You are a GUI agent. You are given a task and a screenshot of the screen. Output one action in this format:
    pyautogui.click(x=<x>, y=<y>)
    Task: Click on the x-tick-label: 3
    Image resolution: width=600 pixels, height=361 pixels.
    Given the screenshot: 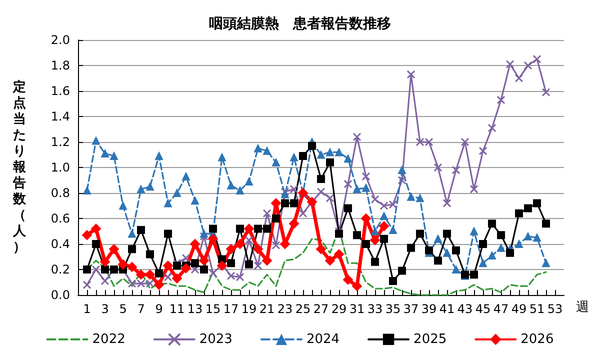 What is the action you would take?
    pyautogui.click(x=105, y=309)
    